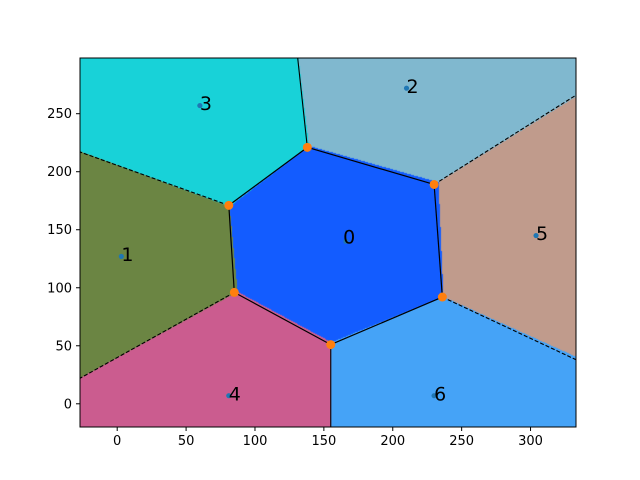  Describe the element at coordinates (542, 234) in the screenshot. I see `site-label: 5` at that location.